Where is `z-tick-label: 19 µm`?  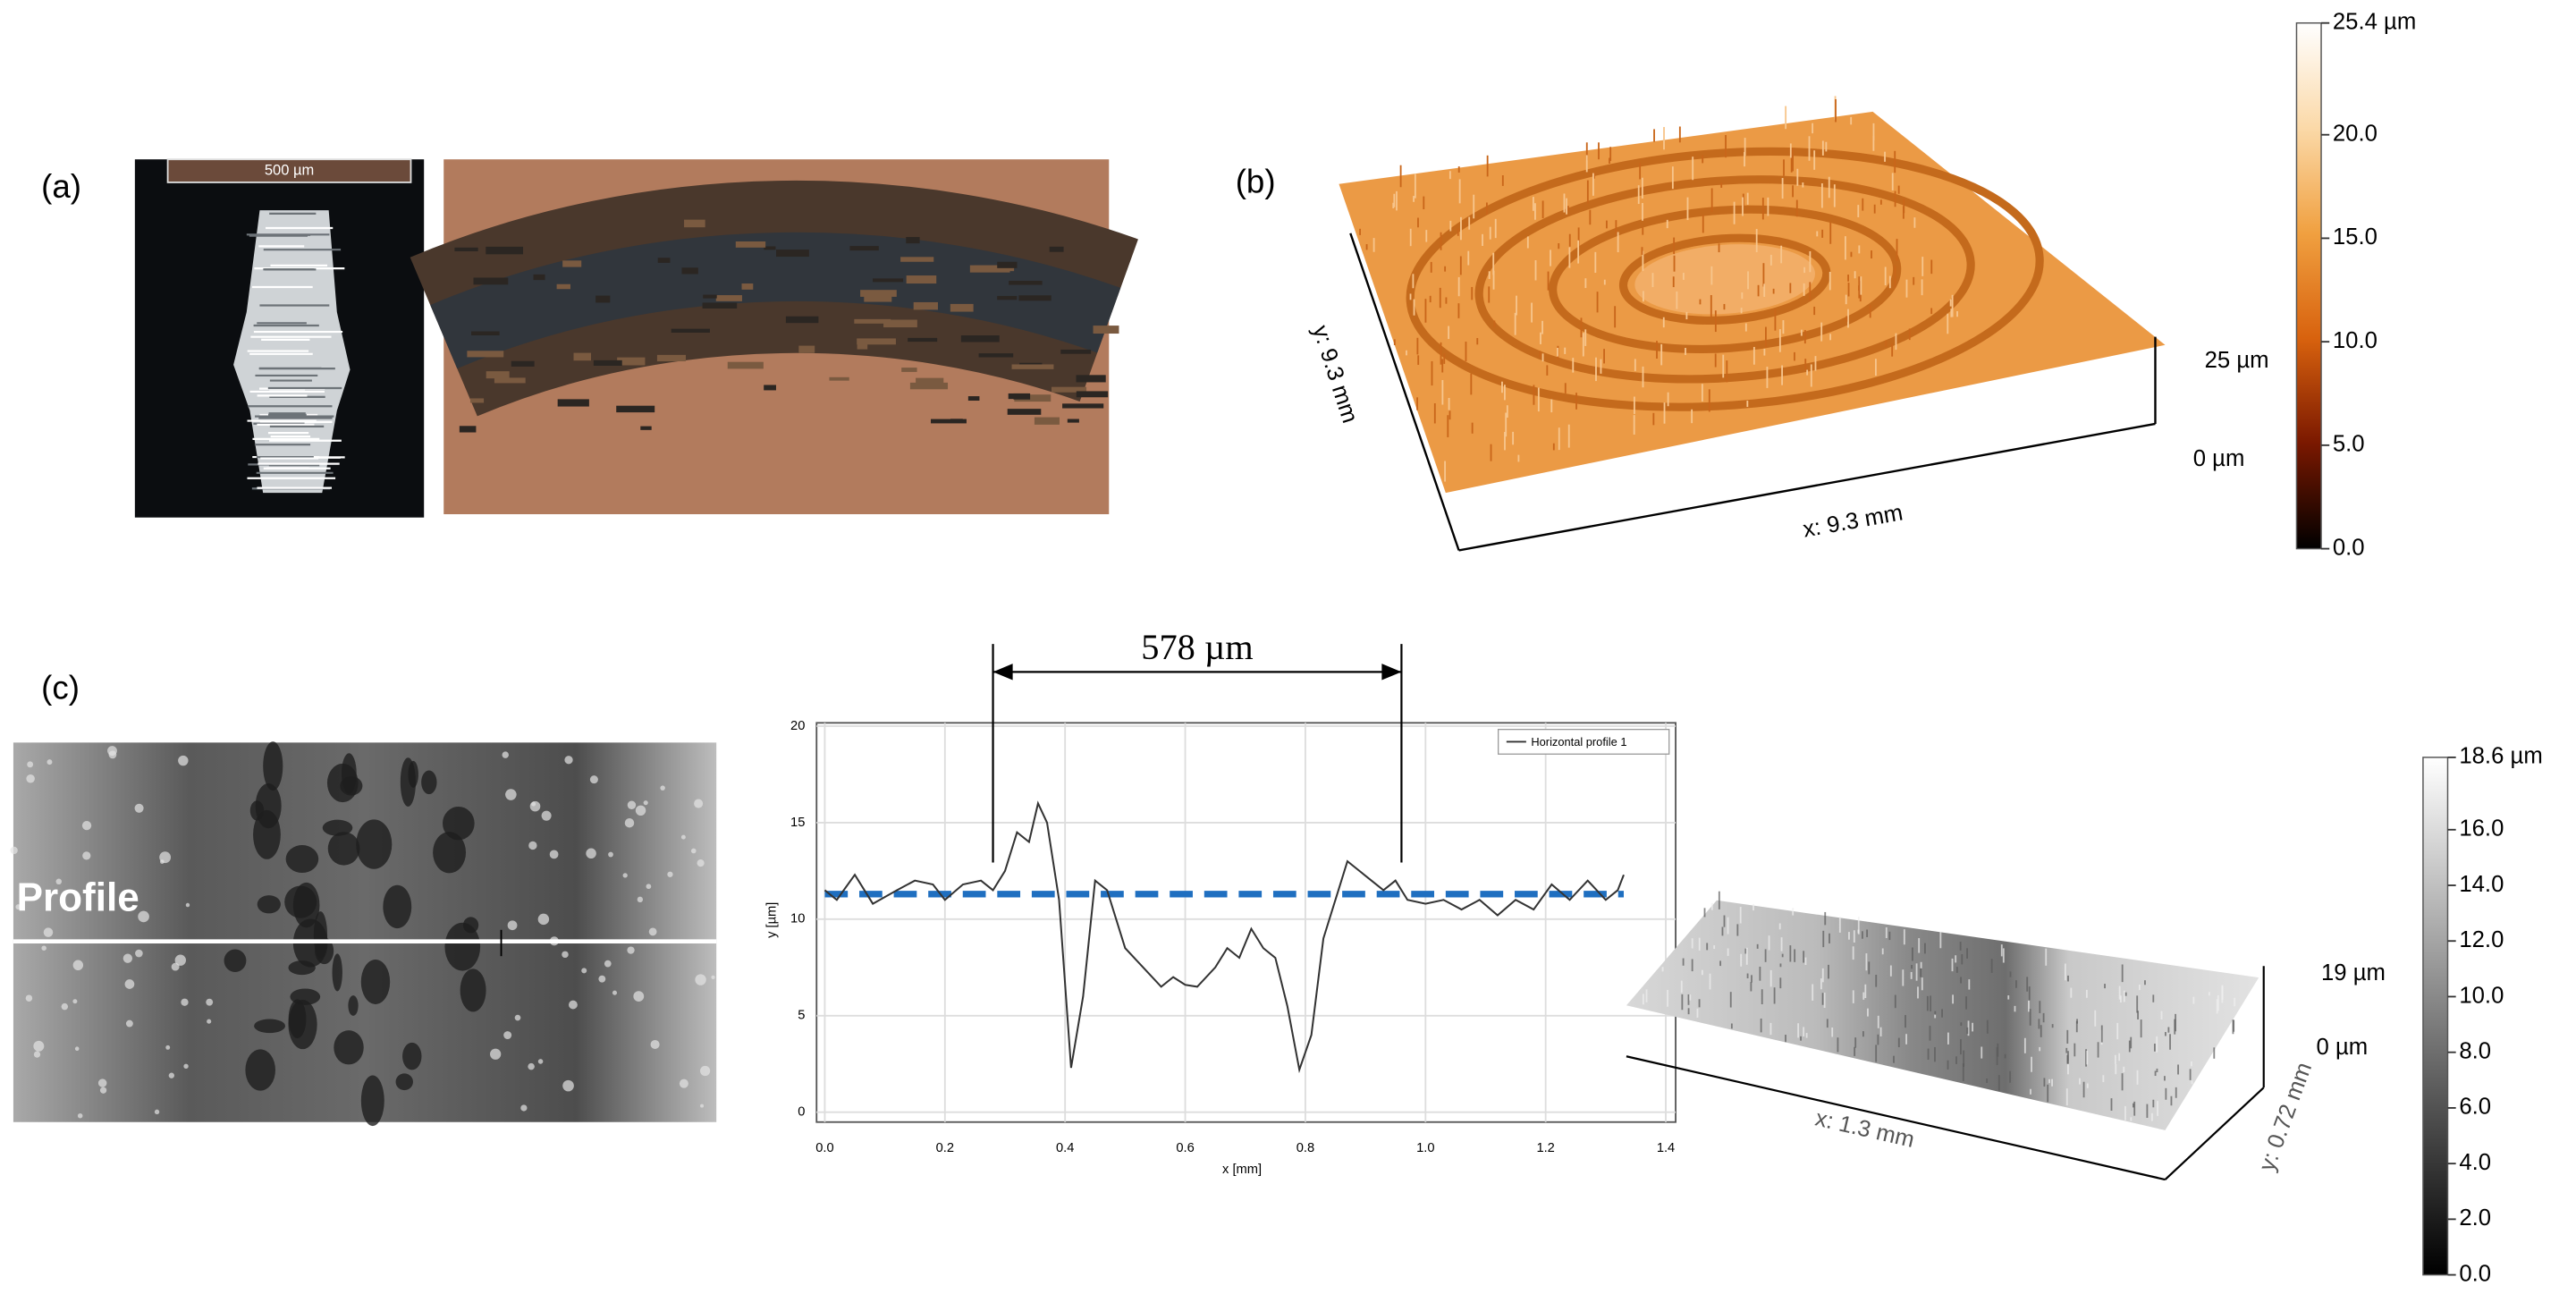
z-tick-label: 19 µm is located at coordinates (2353, 973).